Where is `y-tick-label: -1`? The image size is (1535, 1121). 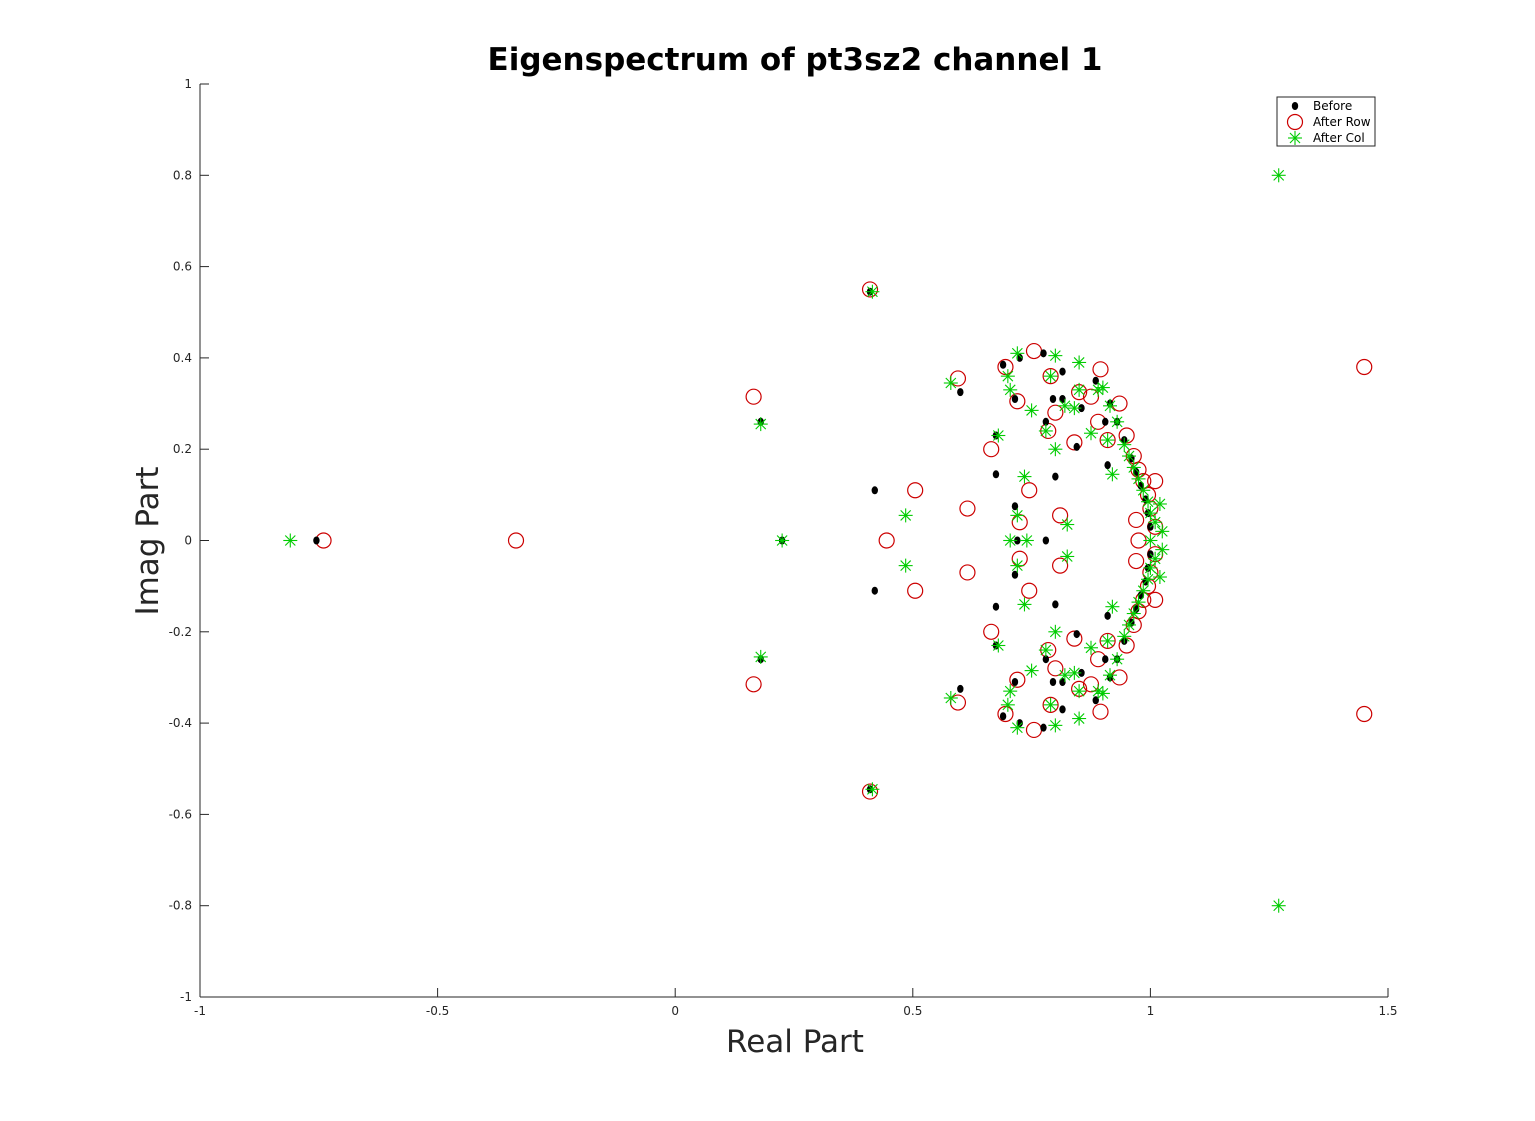
y-tick-label: -1 is located at coordinates (186, 997).